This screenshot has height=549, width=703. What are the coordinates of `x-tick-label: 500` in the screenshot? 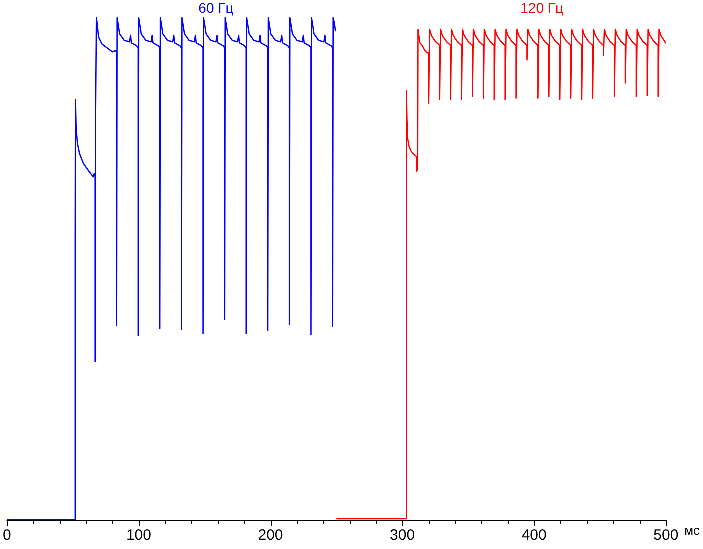 It's located at (666, 535).